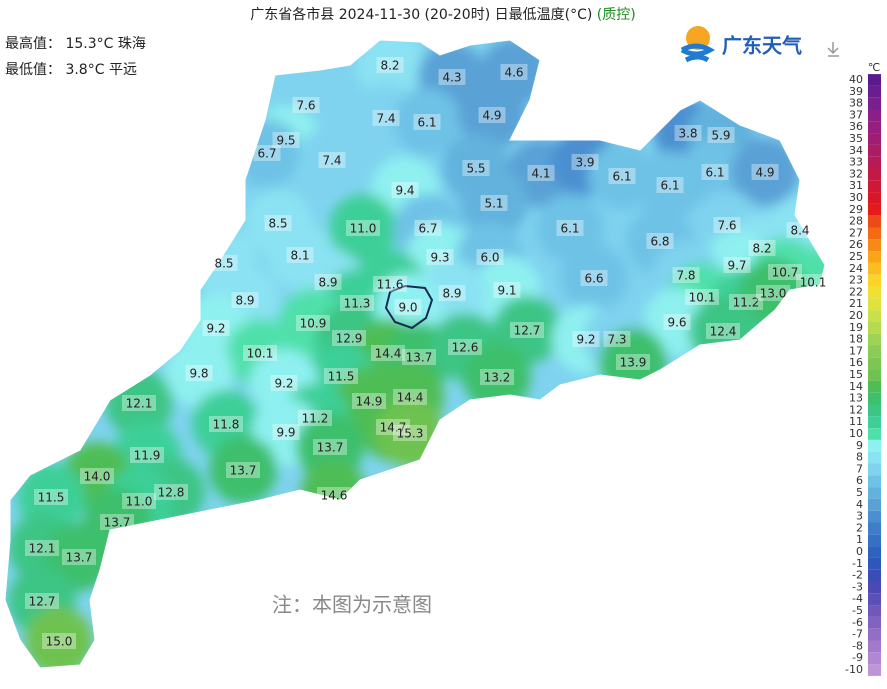 This screenshot has width=887, height=689. What do you see at coordinates (331, 161) in the screenshot?
I see `station-value: 7.4` at bounding box center [331, 161].